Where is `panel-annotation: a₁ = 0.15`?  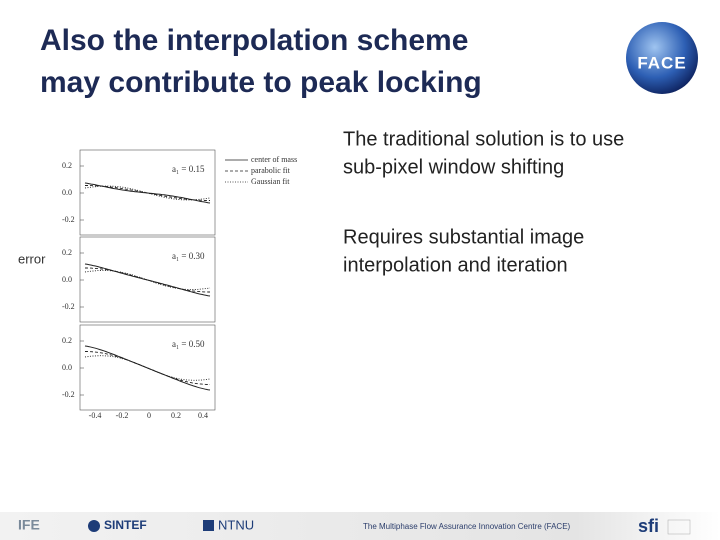
panel-annotation: a₁ = 0.15 is located at coordinates (188, 169).